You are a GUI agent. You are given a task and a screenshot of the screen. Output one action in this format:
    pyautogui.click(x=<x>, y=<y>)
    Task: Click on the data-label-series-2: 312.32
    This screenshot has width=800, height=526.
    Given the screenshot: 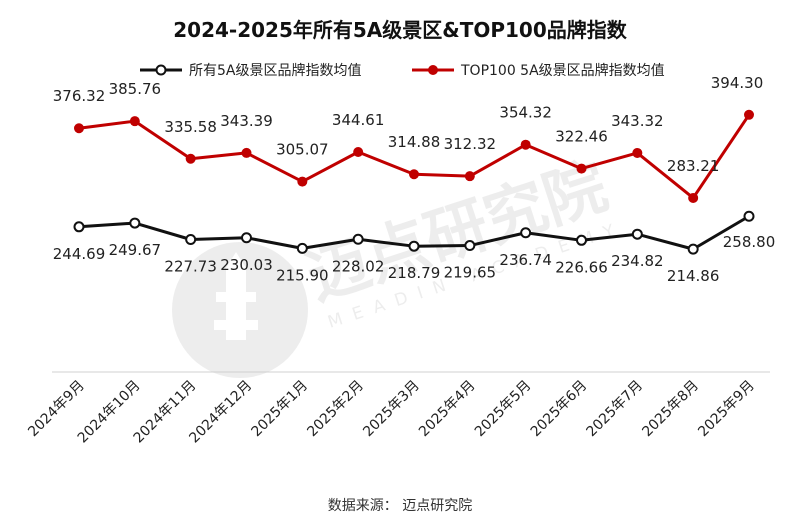 What is the action you would take?
    pyautogui.click(x=470, y=144)
    